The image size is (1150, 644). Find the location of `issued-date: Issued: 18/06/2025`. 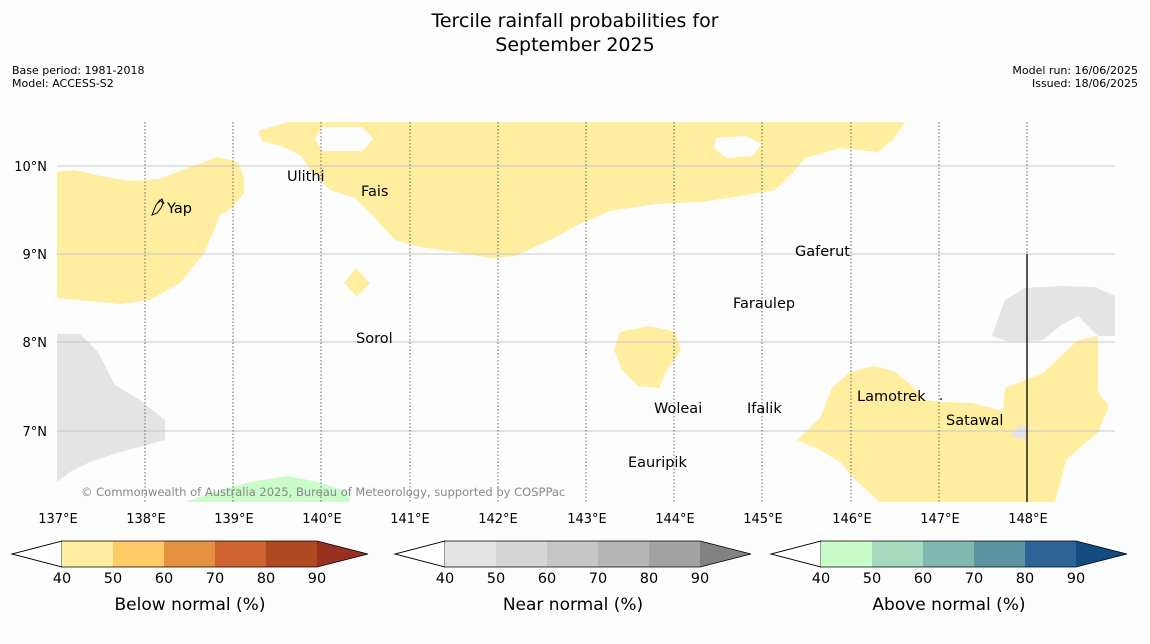

issued-date: Issued: 18/06/2025 is located at coordinates (1084, 83).